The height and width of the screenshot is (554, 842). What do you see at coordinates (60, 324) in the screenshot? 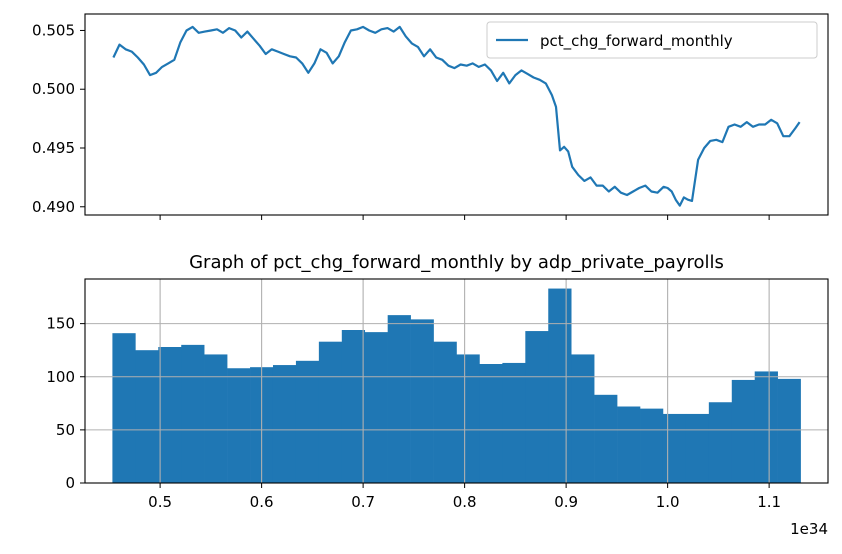
I see `histogram-y-tick-label: 150` at bounding box center [60, 324].